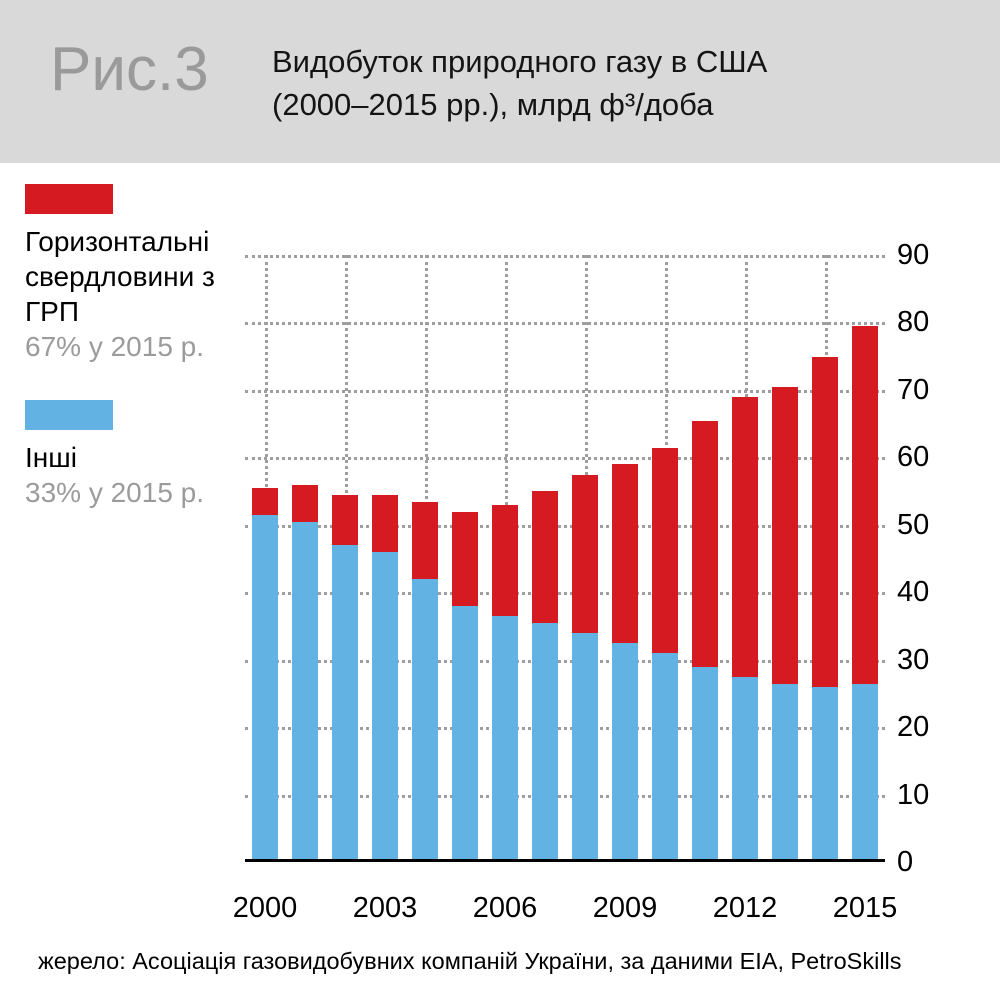 This screenshot has width=1000, height=1000. What do you see at coordinates (115, 346) in the screenshot?
I see `legend-sub-label: 67% у 2015 р.` at bounding box center [115, 346].